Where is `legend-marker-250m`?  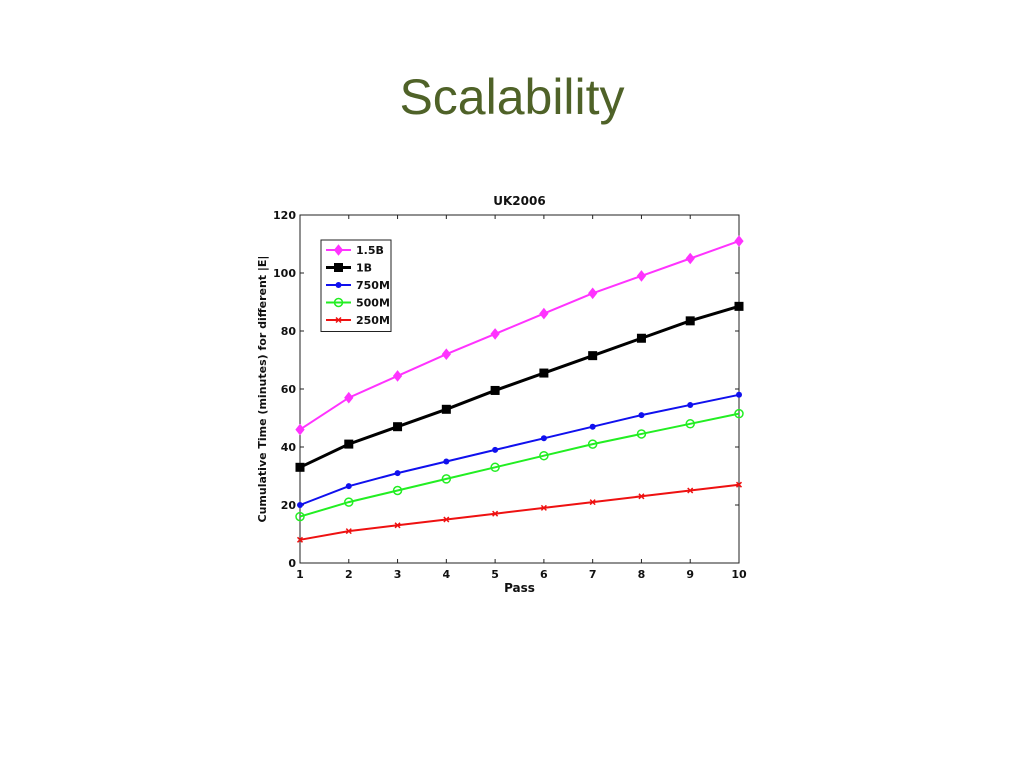 legend-marker-250m is located at coordinates (338, 320).